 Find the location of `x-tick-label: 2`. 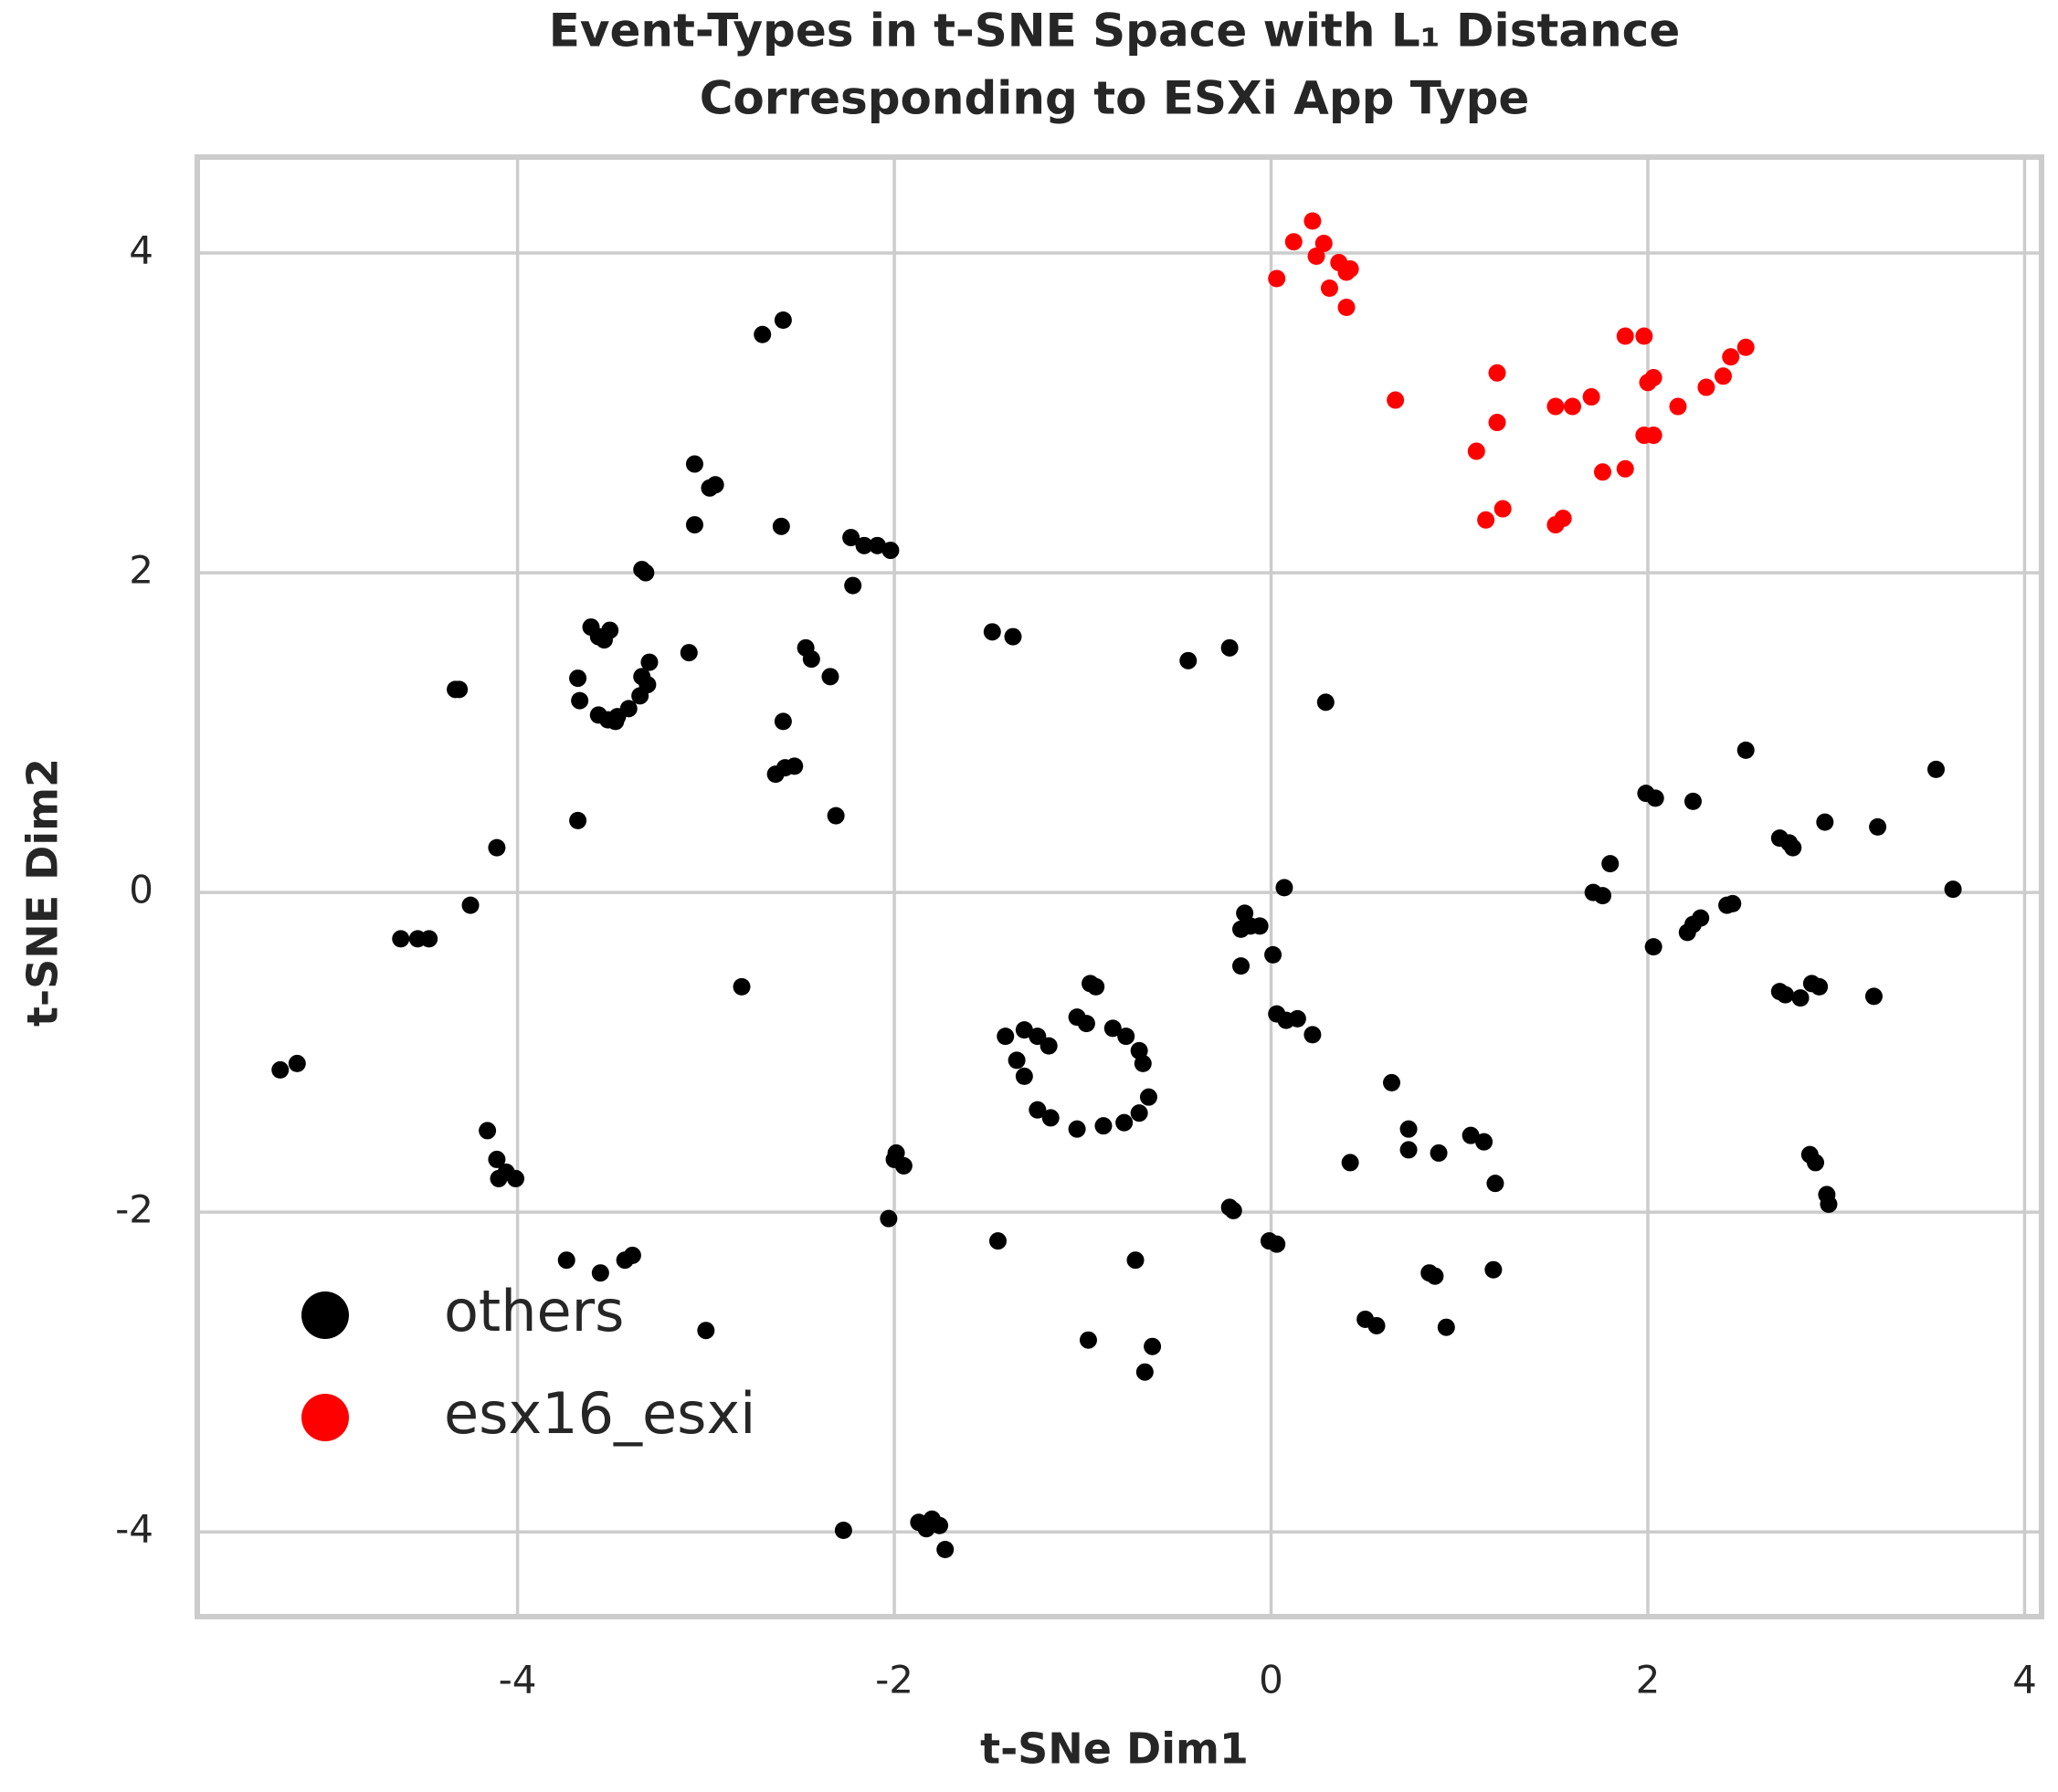

x-tick-label: 2 is located at coordinates (1648, 1680).